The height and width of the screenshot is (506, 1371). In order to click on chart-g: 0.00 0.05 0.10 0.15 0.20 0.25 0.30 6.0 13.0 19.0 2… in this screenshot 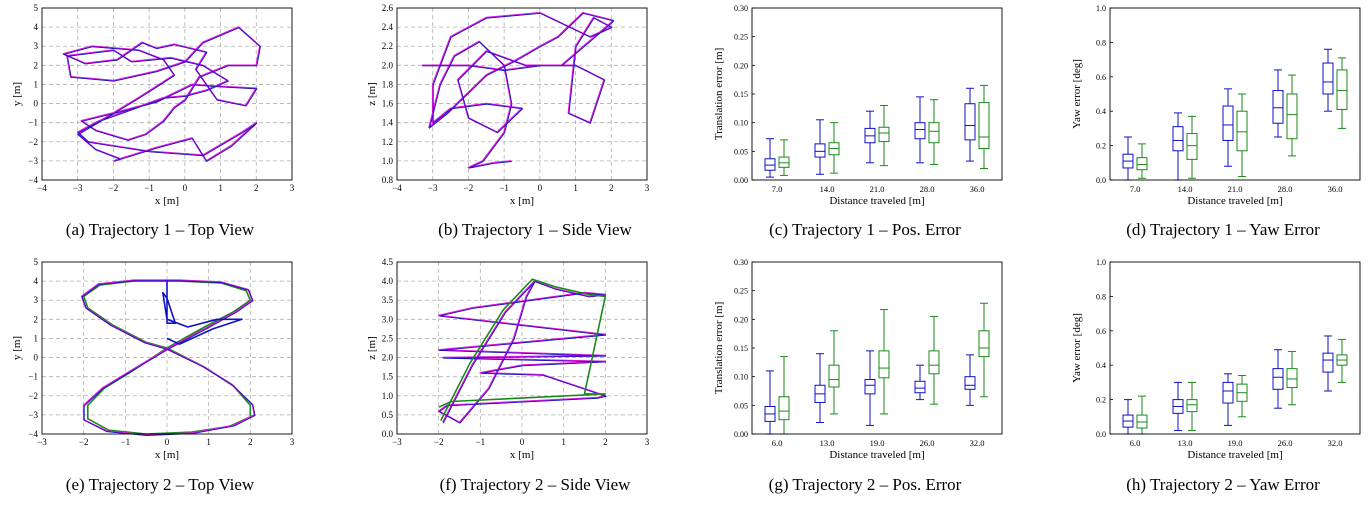, I will do `click(858, 376)`.